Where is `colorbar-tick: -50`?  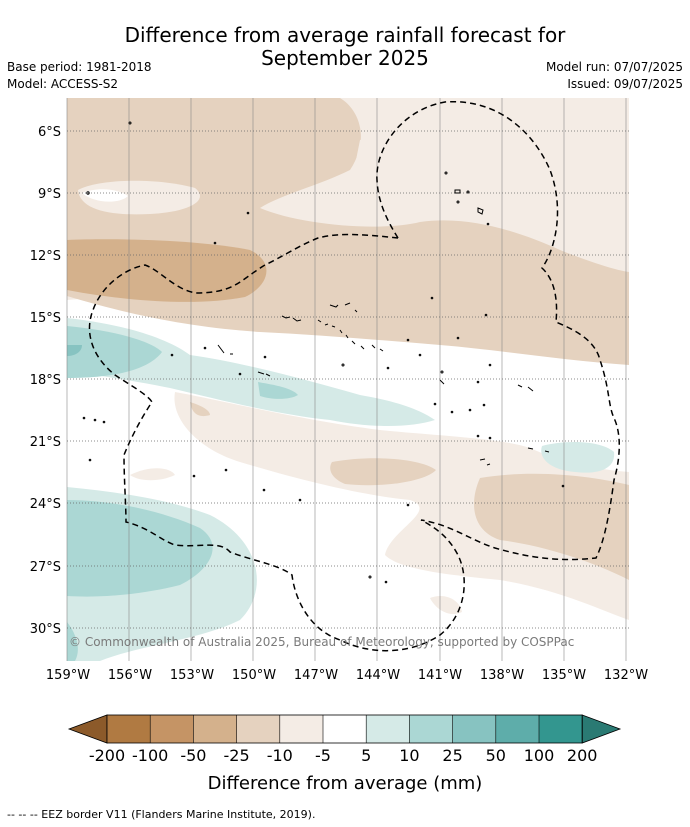
colorbar-tick: -50 is located at coordinates (193, 755).